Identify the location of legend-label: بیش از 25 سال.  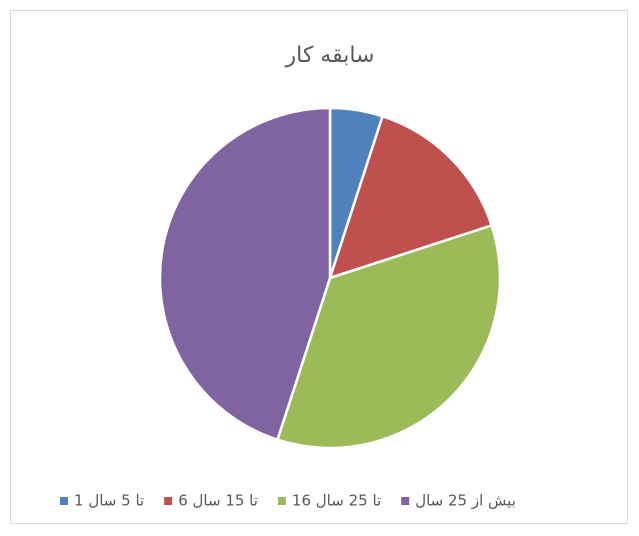
(465, 501).